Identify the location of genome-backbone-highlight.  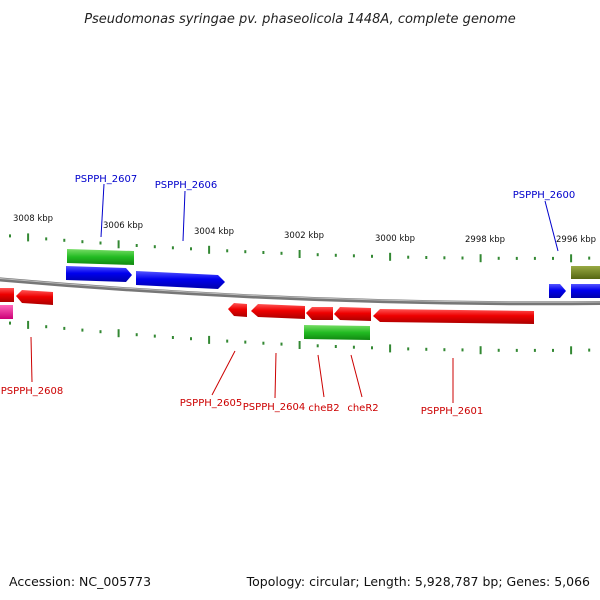
(300, 290).